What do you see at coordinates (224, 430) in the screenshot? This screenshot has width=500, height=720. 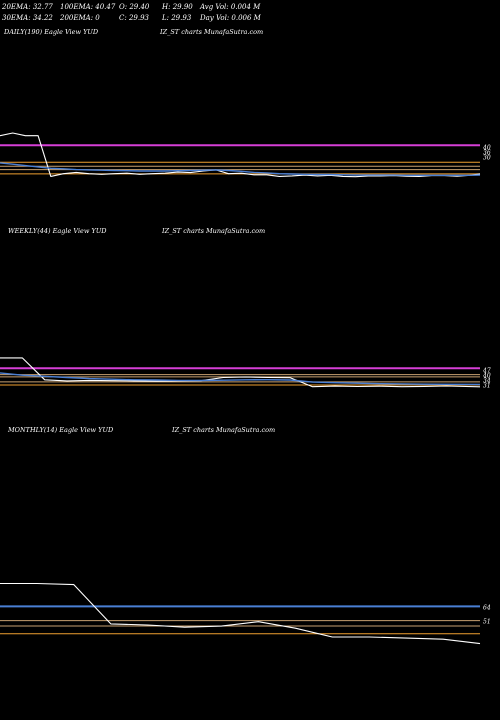 I see `monthly-panel-watermark: IZ_ST charts MunafaSutra.com` at bounding box center [224, 430].